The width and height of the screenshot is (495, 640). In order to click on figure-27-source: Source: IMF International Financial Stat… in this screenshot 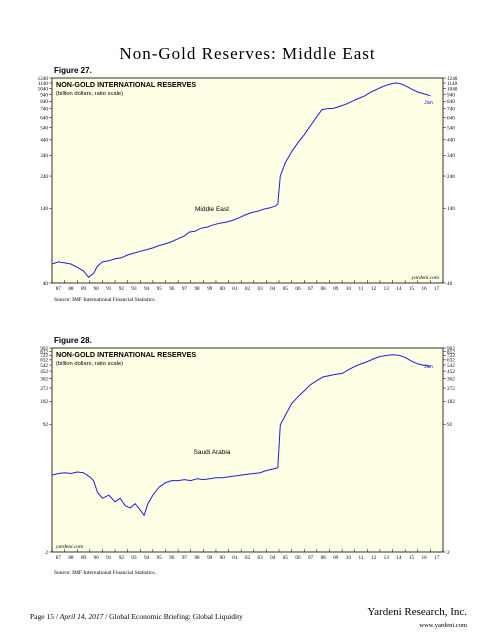, I will do `click(105, 300)`.